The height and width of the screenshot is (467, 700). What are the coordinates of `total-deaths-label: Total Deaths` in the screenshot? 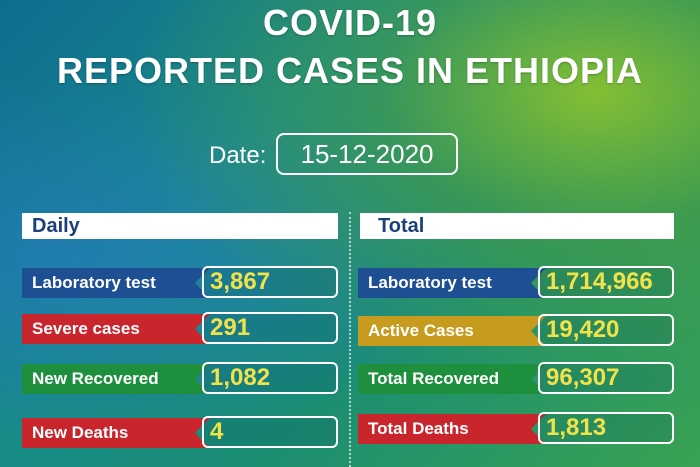 It's located at (452, 429).